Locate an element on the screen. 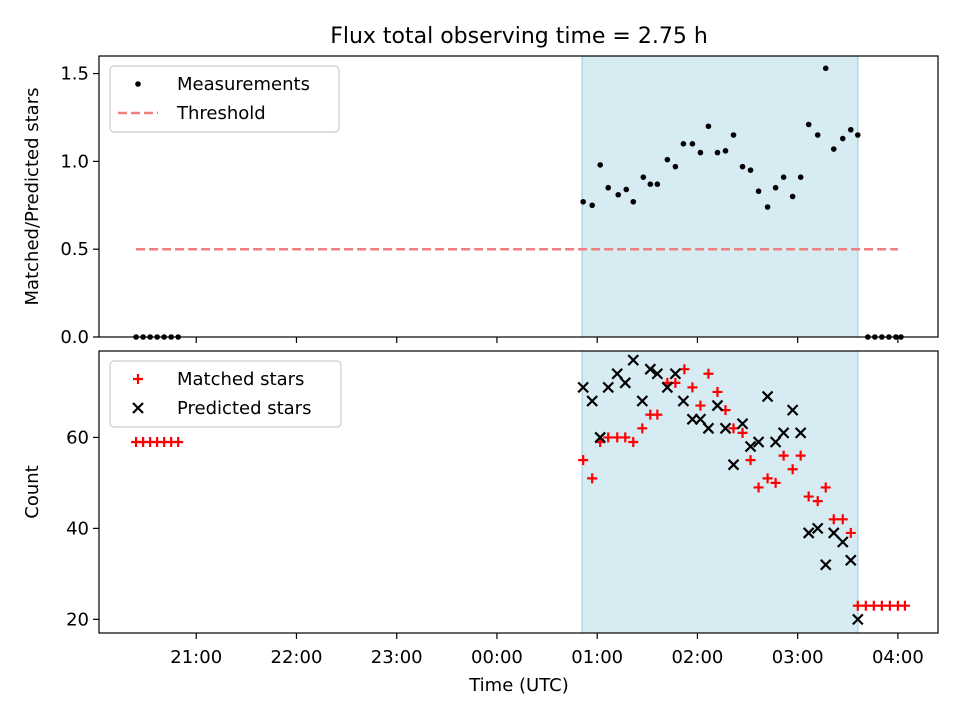 Image resolution: width=960 pixels, height=720 pixels. x-tick-label: 03:00 is located at coordinates (798, 657).